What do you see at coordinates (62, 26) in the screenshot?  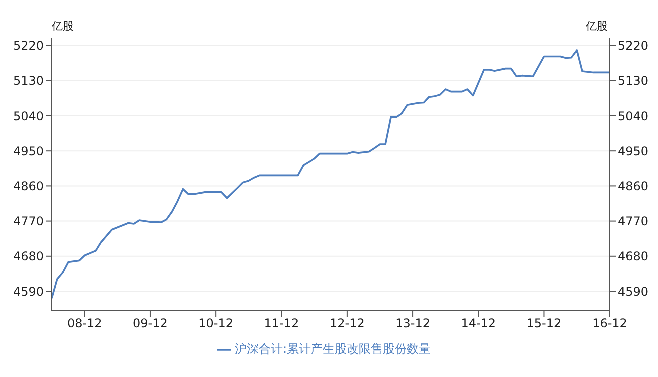 I see `y-axis-title: 亿股` at bounding box center [62, 26].